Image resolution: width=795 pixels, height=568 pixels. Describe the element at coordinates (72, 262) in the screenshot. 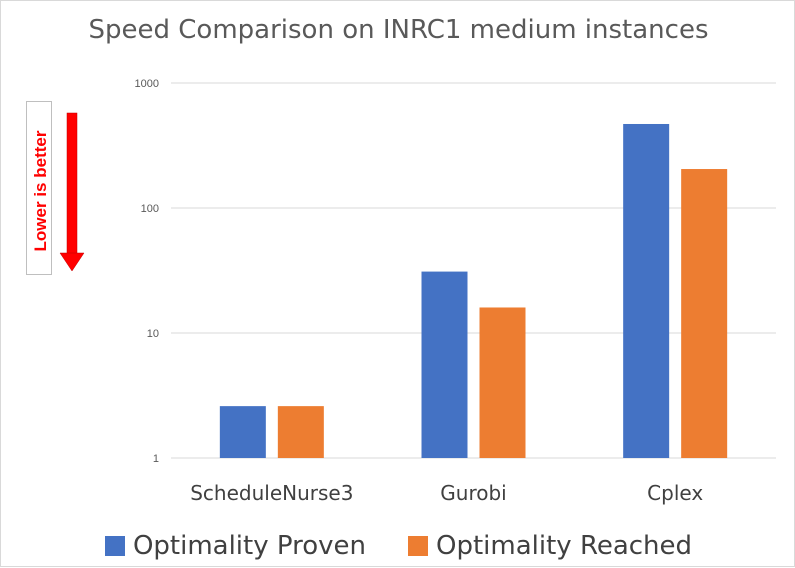

I see `arrow-down-icon` at that location.